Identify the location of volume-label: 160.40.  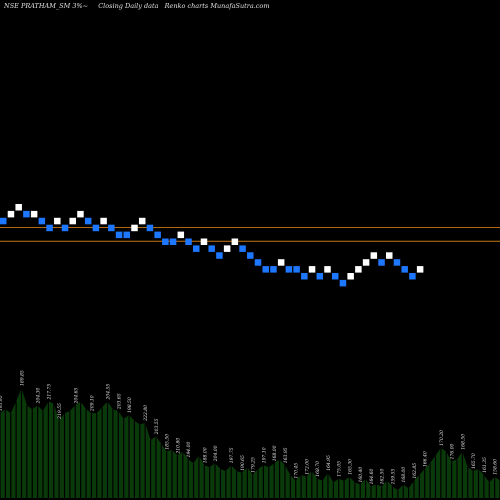
(361, 475).